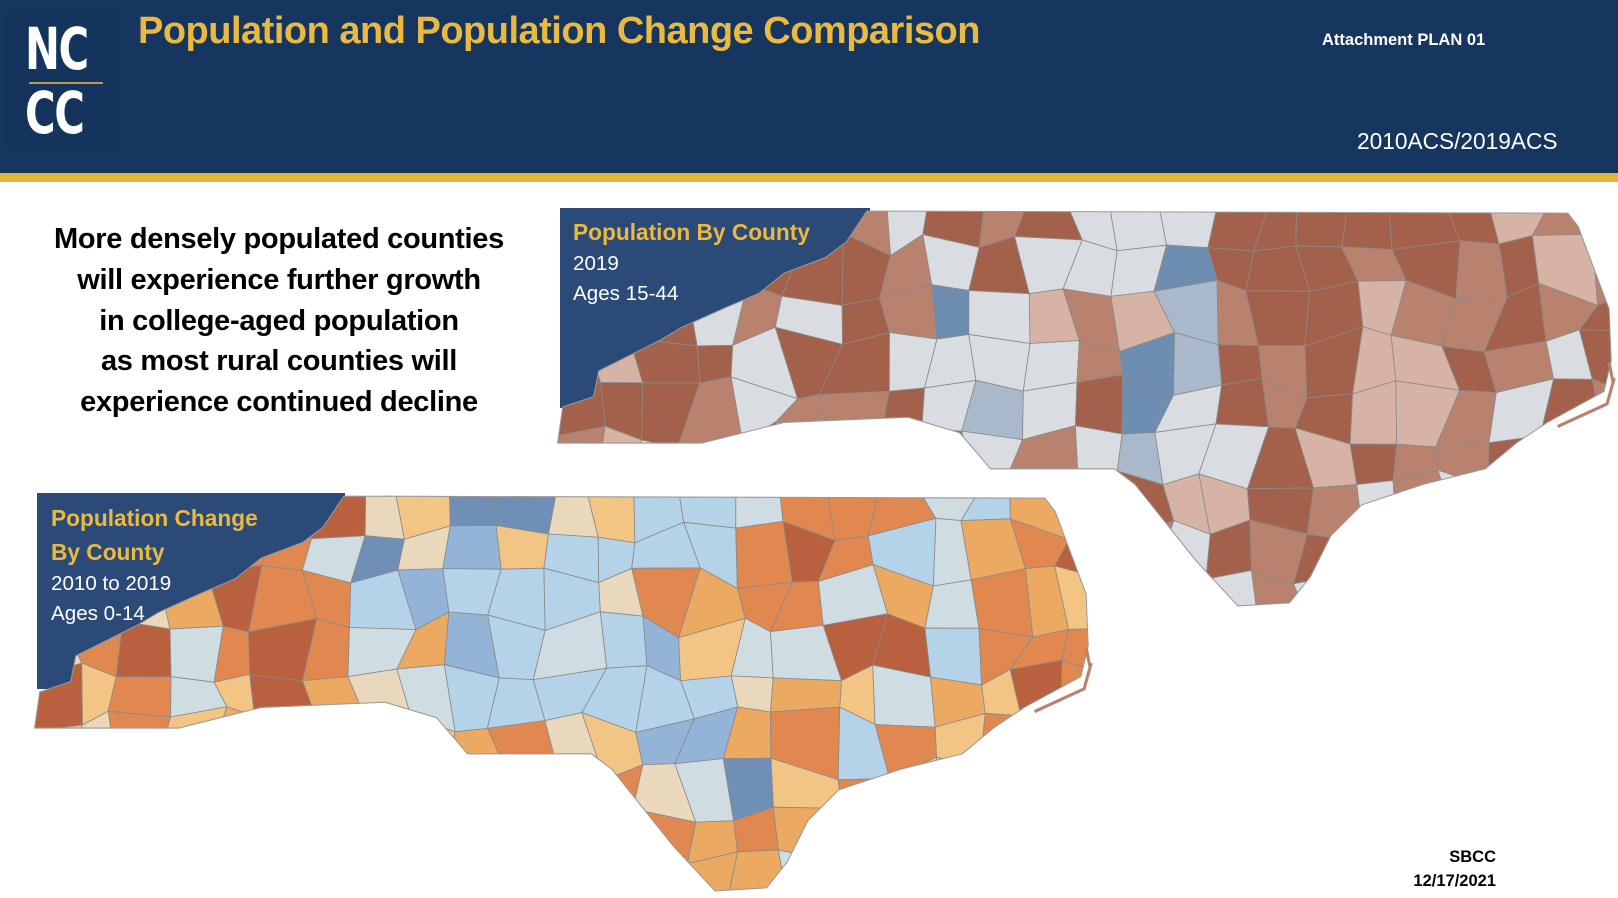  What do you see at coordinates (55, 113) in the screenshot?
I see `logo-text-bottom: CC` at bounding box center [55, 113].